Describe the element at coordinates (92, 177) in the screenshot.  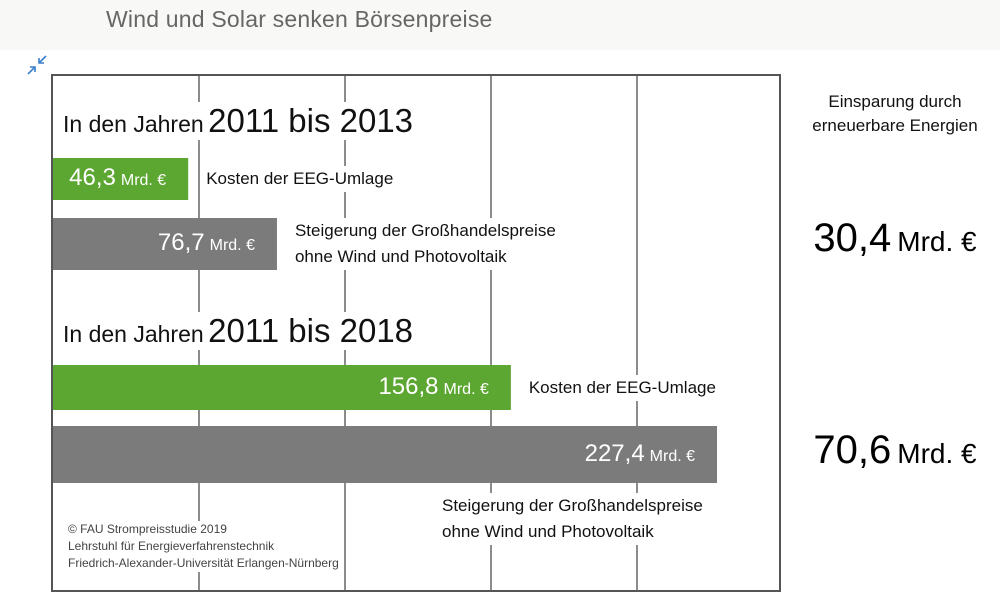
I see `bar-value-number: 46,3` at that location.